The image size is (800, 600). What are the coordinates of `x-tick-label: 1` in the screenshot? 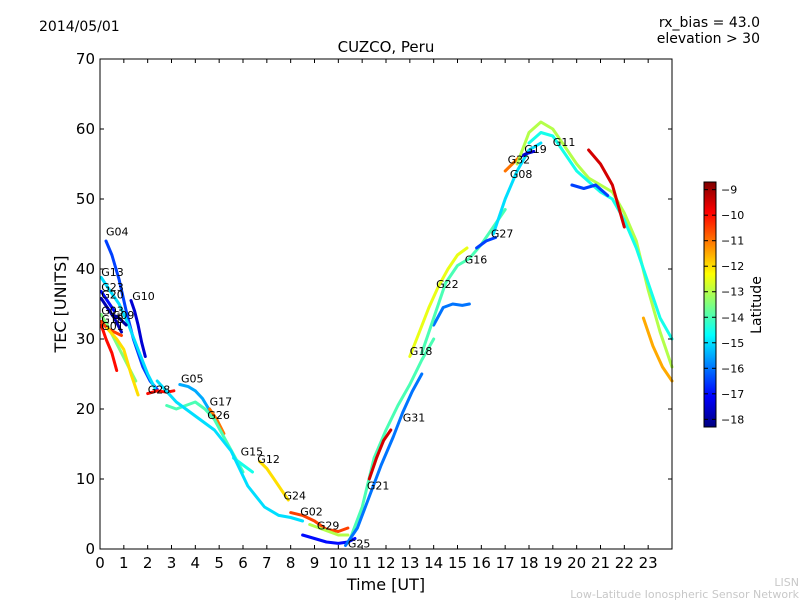 It's located at (124, 563).